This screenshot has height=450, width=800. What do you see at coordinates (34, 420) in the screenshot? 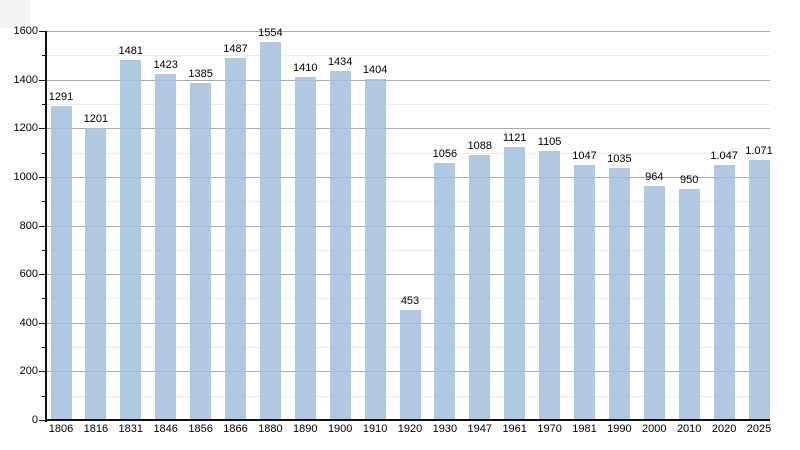
I see `y-axis-tick-label: 0` at bounding box center [34, 420].